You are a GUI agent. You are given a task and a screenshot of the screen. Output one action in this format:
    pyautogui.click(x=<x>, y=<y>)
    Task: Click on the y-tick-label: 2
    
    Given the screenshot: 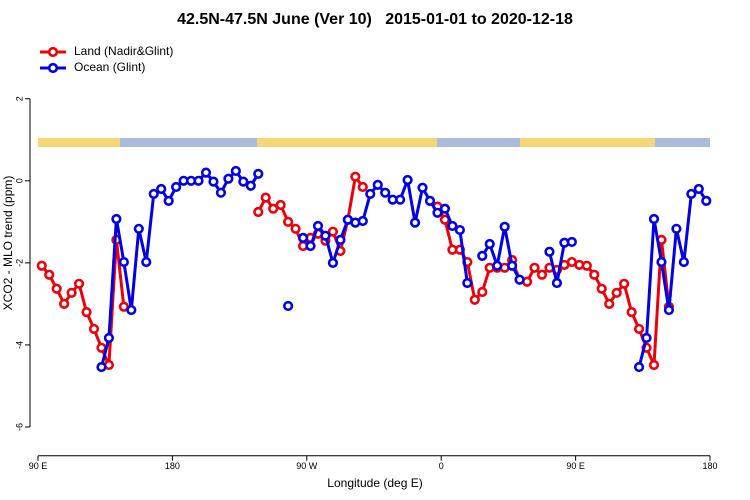 What is the action you would take?
    pyautogui.click(x=19, y=98)
    